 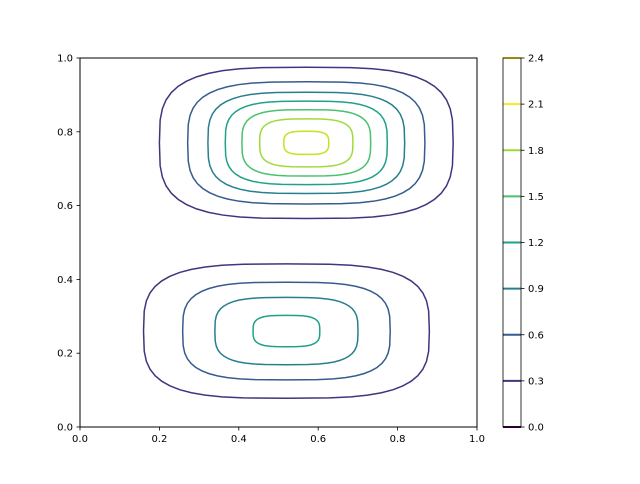 What do you see at coordinates (536, 105) in the screenshot?
I see `colorbar-tick-label: 2.1` at bounding box center [536, 105].